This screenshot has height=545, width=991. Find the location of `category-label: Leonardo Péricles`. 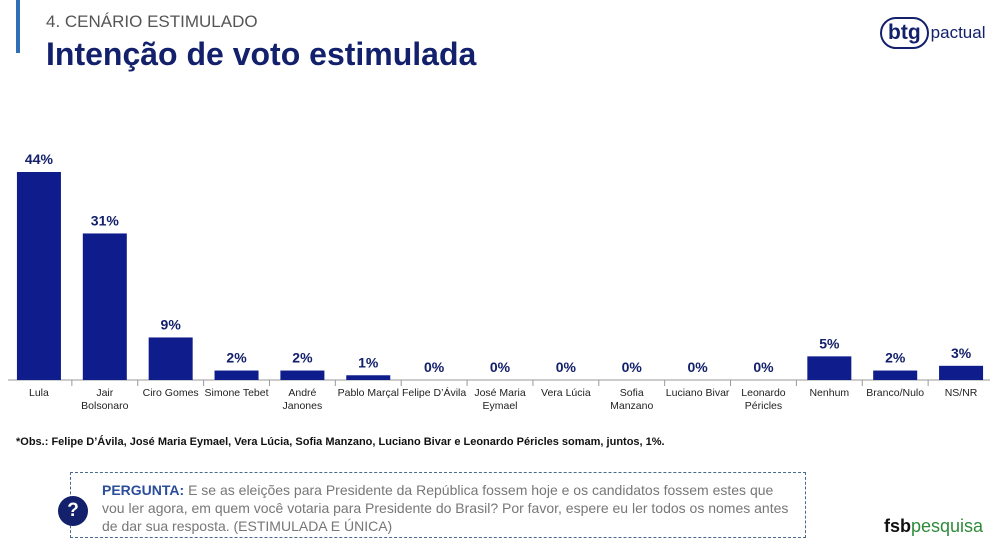

category-label: Leonardo Péricles is located at coordinates (763, 399).